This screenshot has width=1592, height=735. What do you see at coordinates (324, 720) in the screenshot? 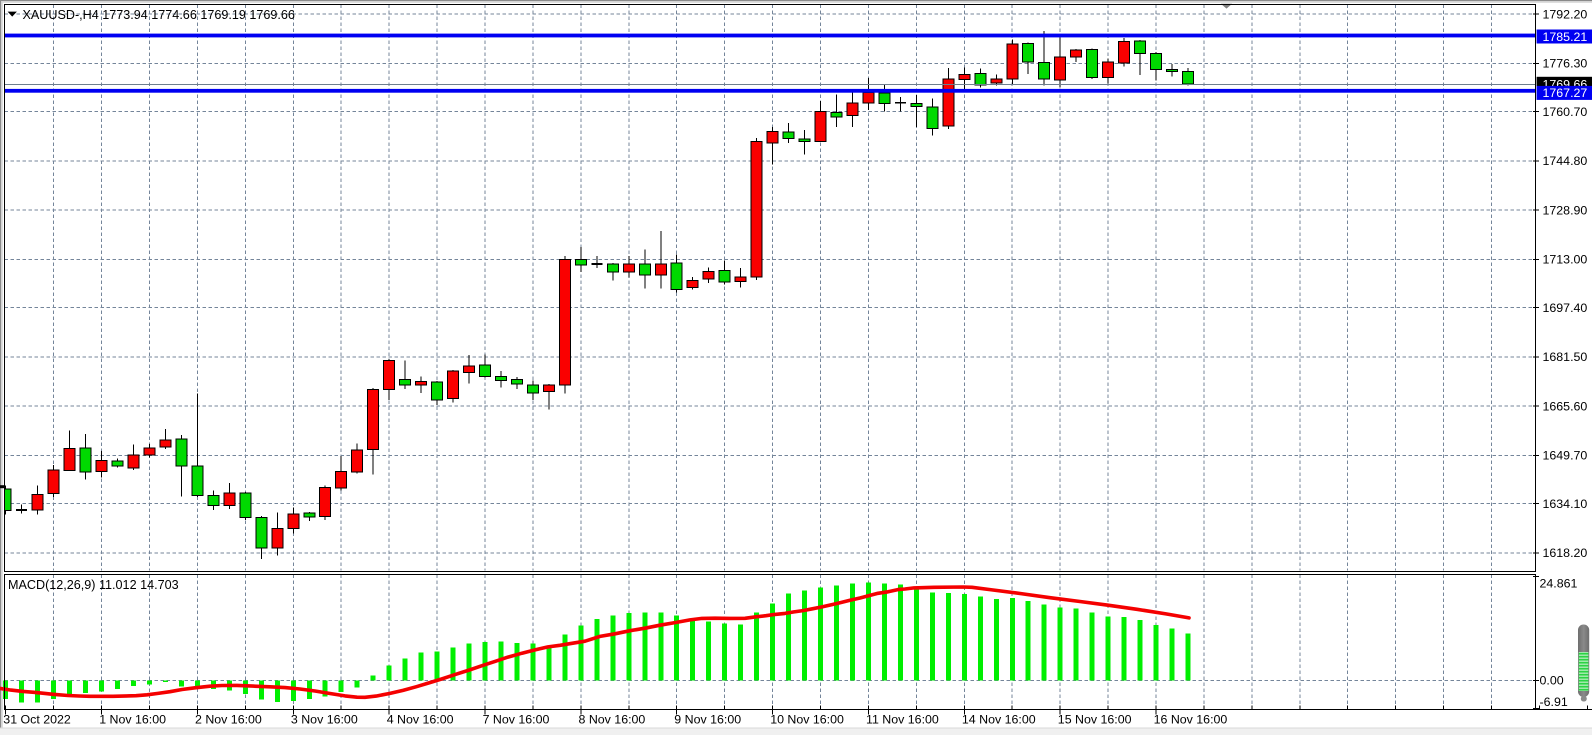
I see `svg-text: 3 Nov 16:00` at bounding box center [324, 720].